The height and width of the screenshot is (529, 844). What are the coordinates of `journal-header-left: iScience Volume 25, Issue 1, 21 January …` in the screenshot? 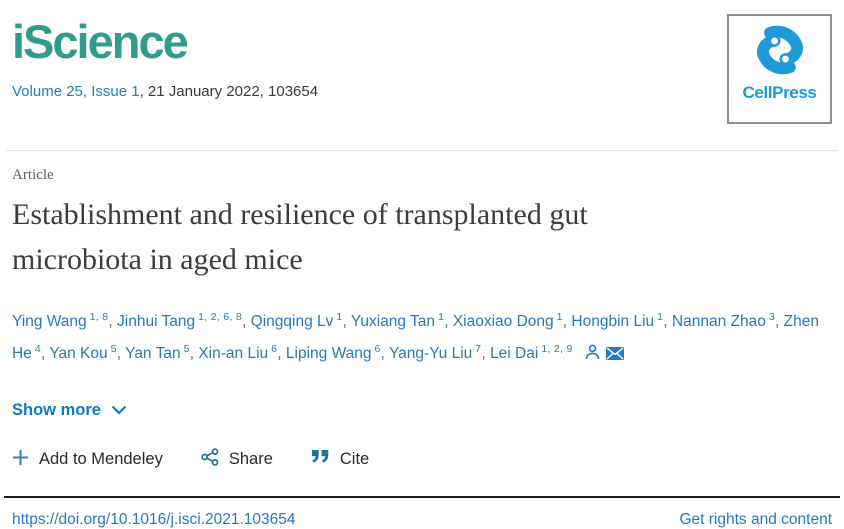 It's located at (165, 56).